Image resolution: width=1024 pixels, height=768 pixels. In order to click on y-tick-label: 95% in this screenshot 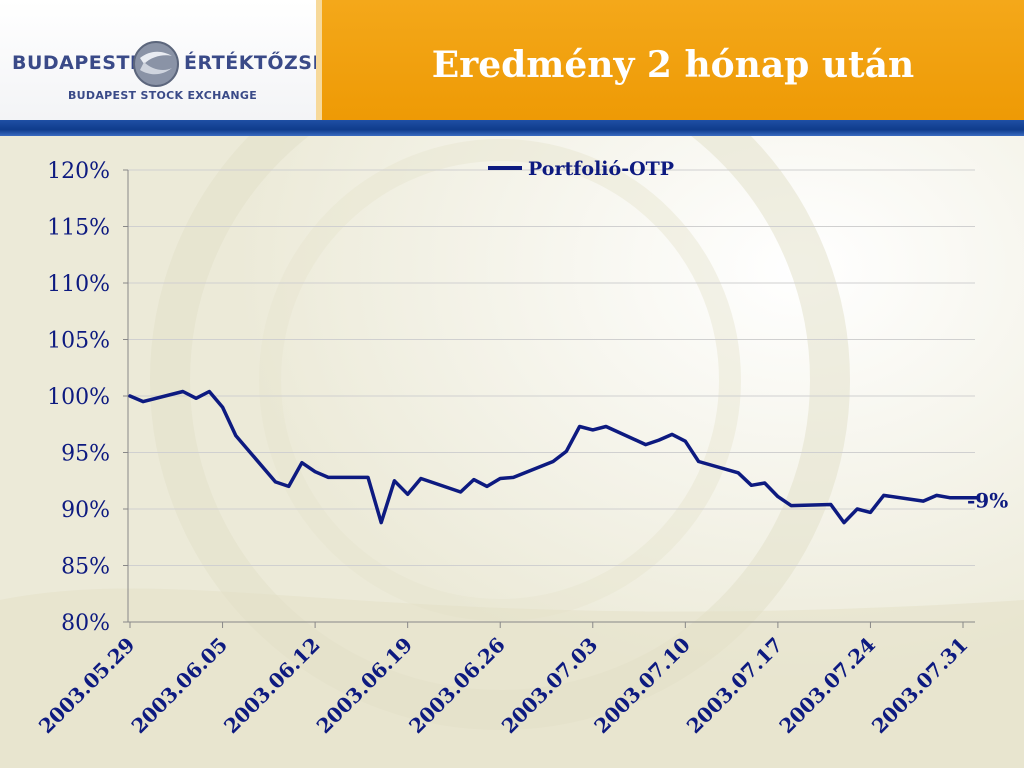, I will do `click(85, 454)`.